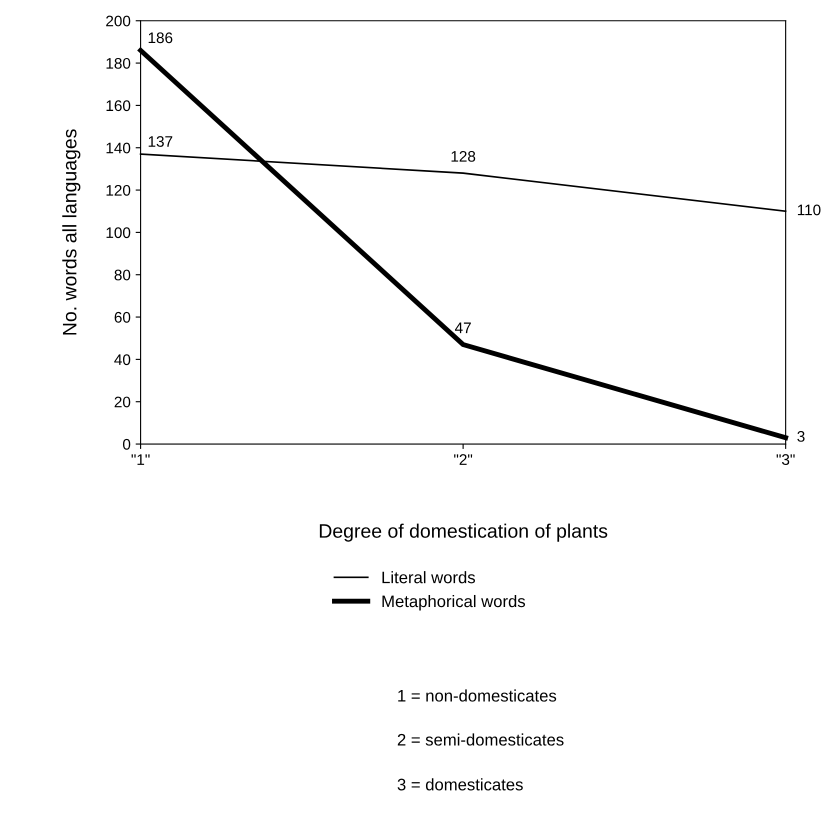  I want to click on y-tick-label: 180, so click(118, 63).